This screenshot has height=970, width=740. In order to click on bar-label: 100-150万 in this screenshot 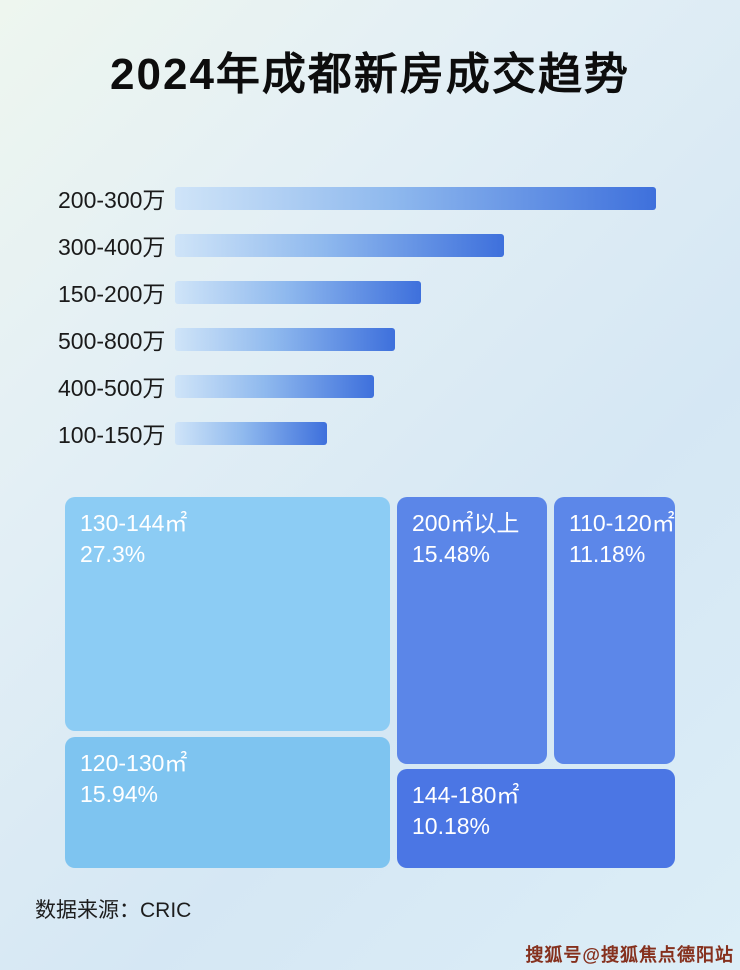, I will do `click(112, 435)`.